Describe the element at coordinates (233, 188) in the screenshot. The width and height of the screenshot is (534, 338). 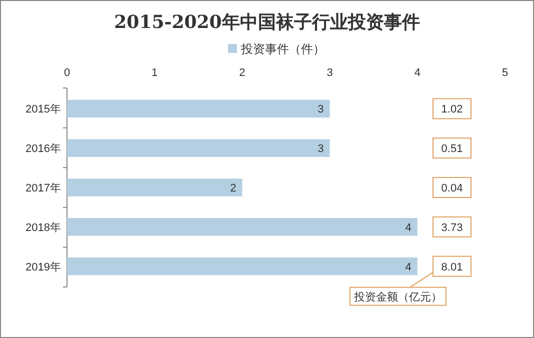
I see `data-label: 2` at that location.